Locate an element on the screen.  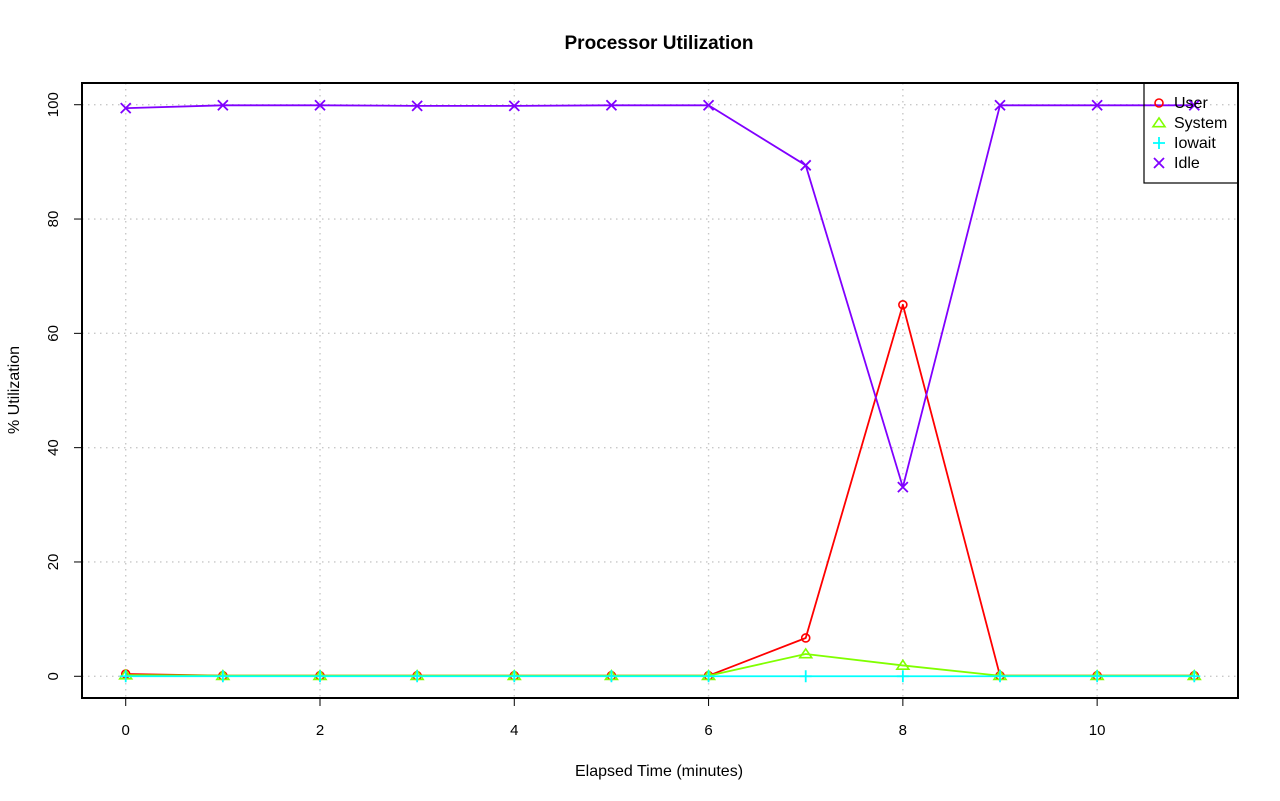
legend-label-user: User is located at coordinates (1191, 103).